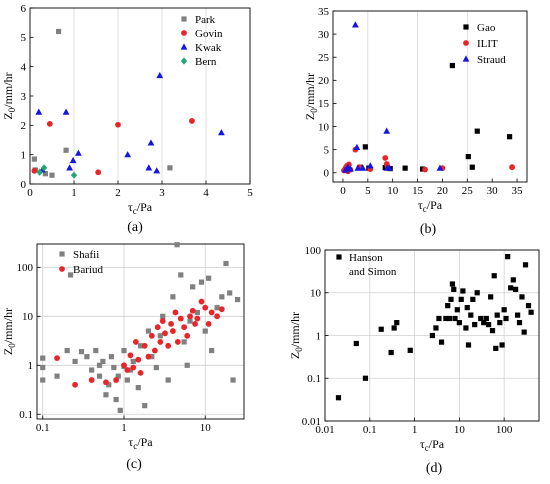 This screenshot has height=484, width=550. I want to click on series-gao, so click(435, 117).